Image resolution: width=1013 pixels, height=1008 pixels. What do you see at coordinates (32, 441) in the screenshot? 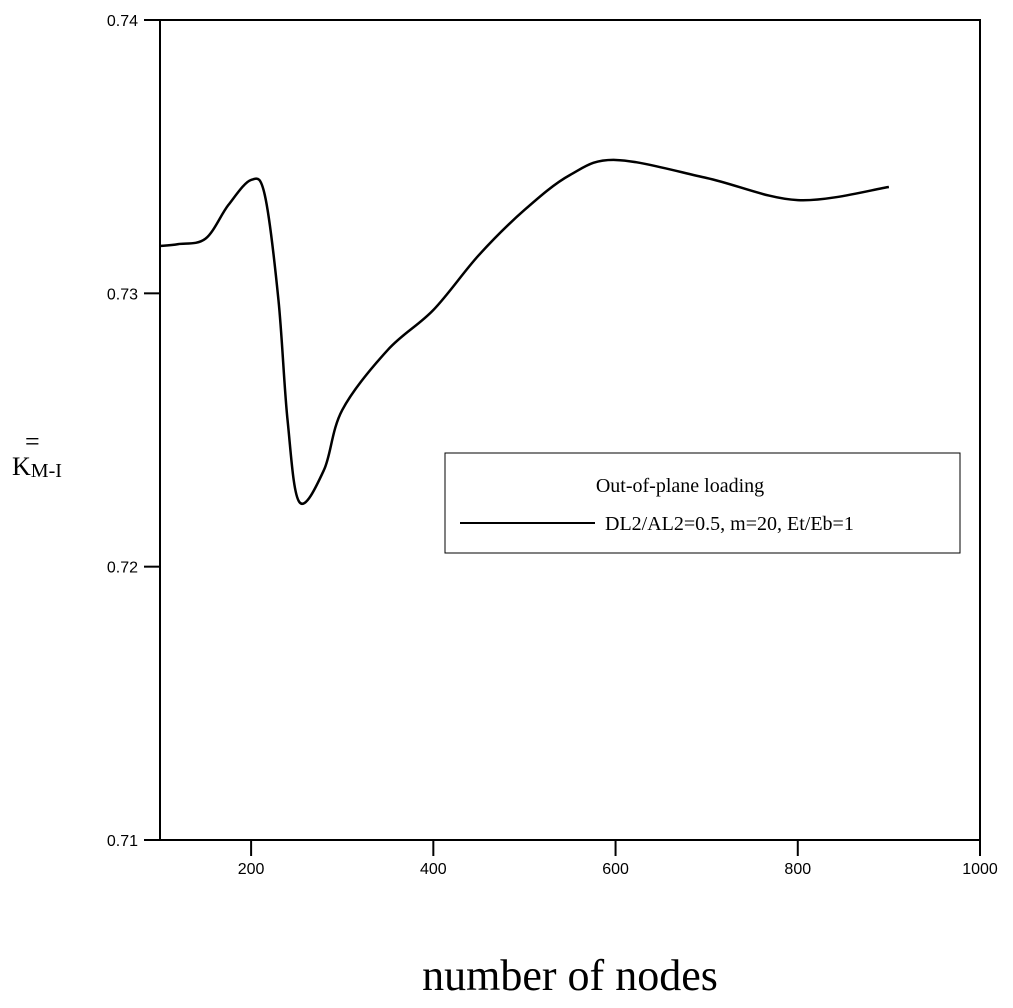
I see `y-label-bar: =` at bounding box center [32, 441].